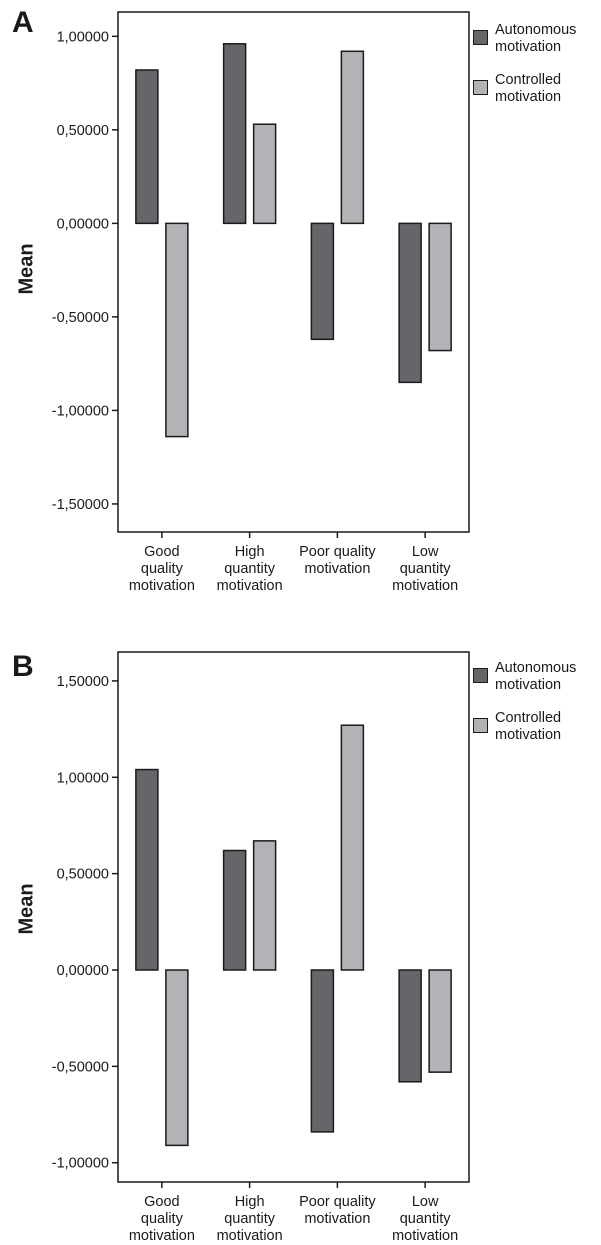  Describe the element at coordinates (80, 505) in the screenshot. I see `y-tick-label: -1,50000` at that location.